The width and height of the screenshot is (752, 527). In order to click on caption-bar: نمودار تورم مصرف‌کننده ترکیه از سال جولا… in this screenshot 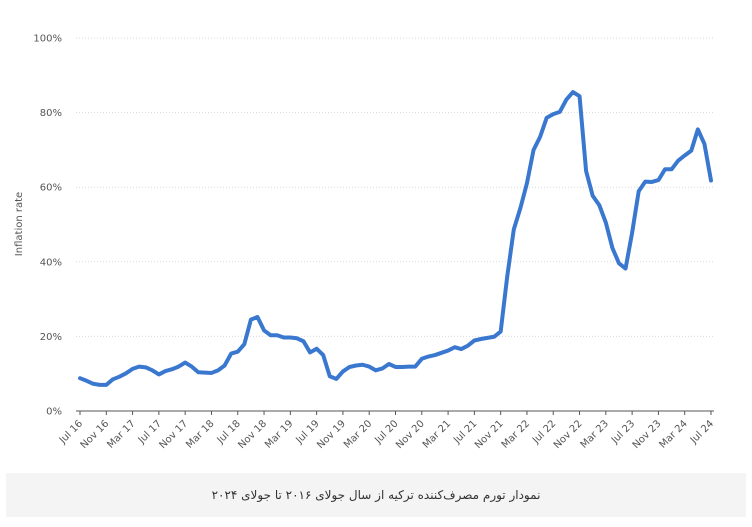, I will do `click(376, 495)`.